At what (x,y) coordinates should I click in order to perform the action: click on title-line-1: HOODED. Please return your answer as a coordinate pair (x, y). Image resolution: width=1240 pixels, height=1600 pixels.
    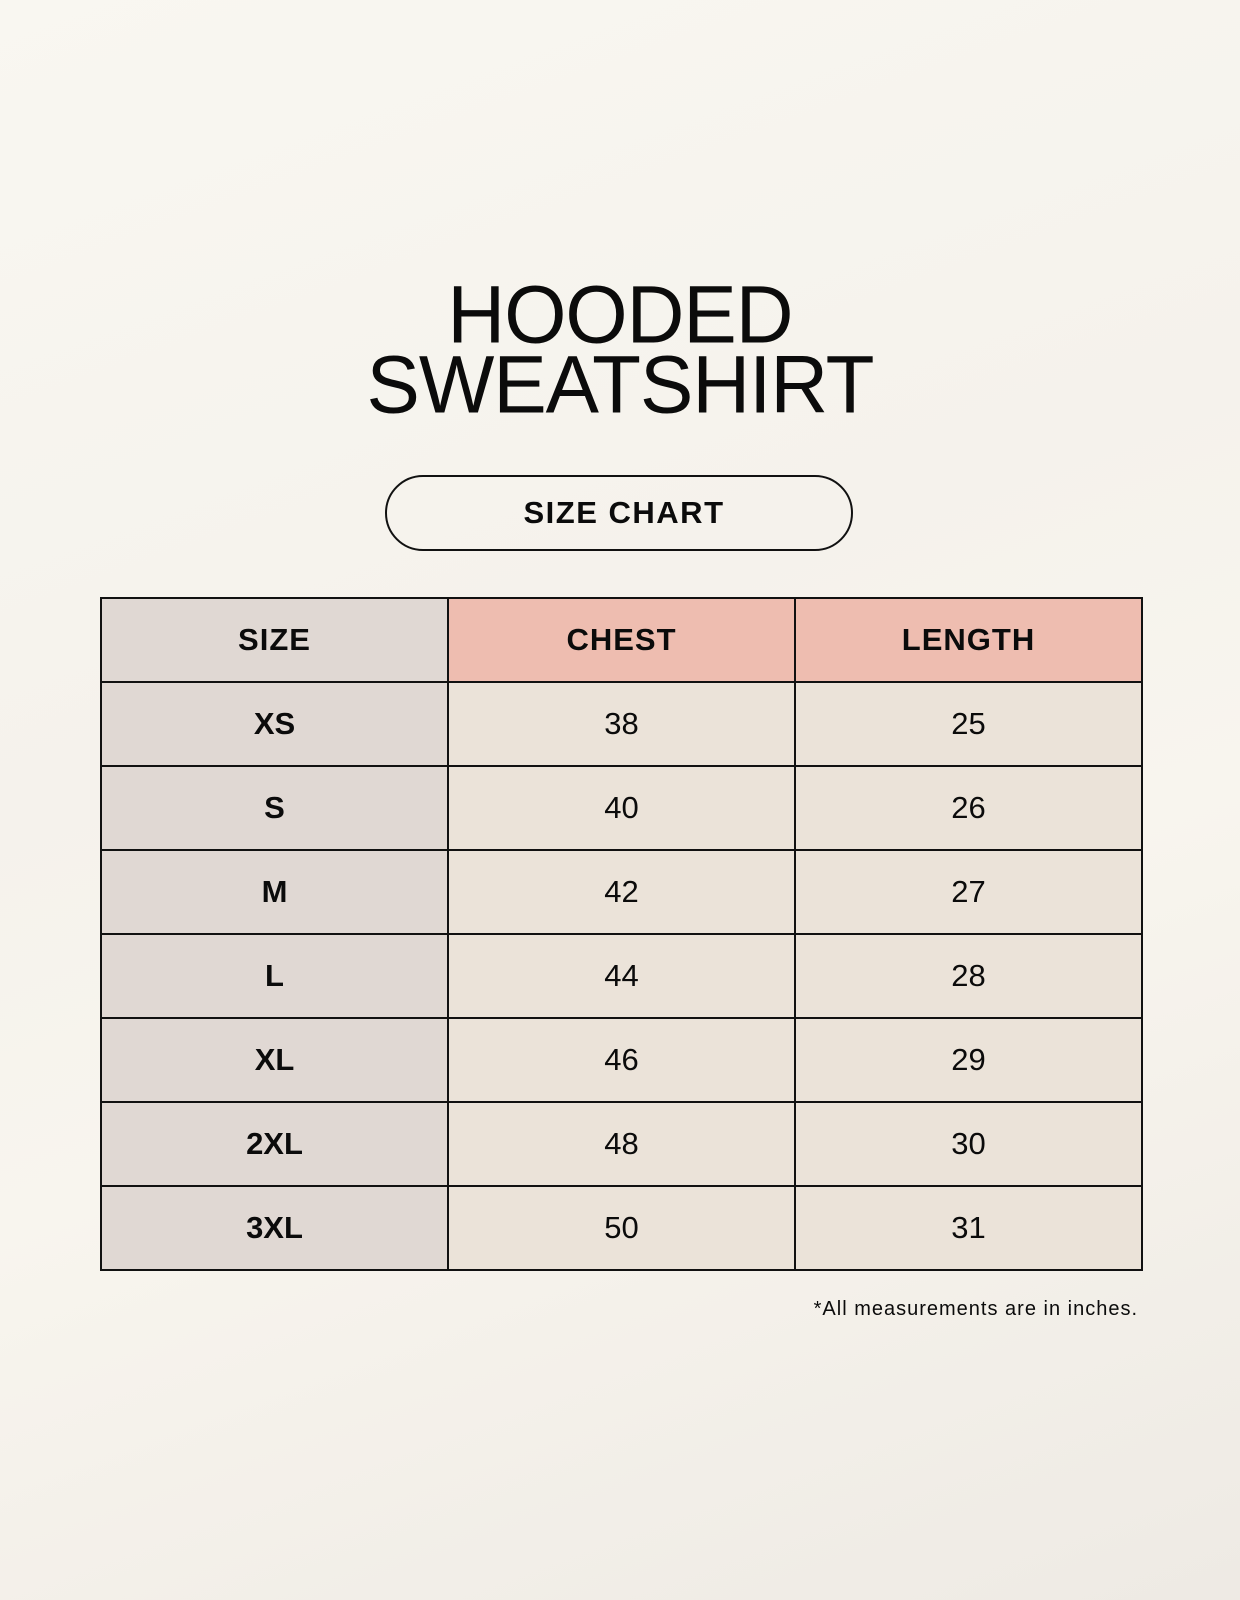
    Looking at the image, I should click on (620, 314).